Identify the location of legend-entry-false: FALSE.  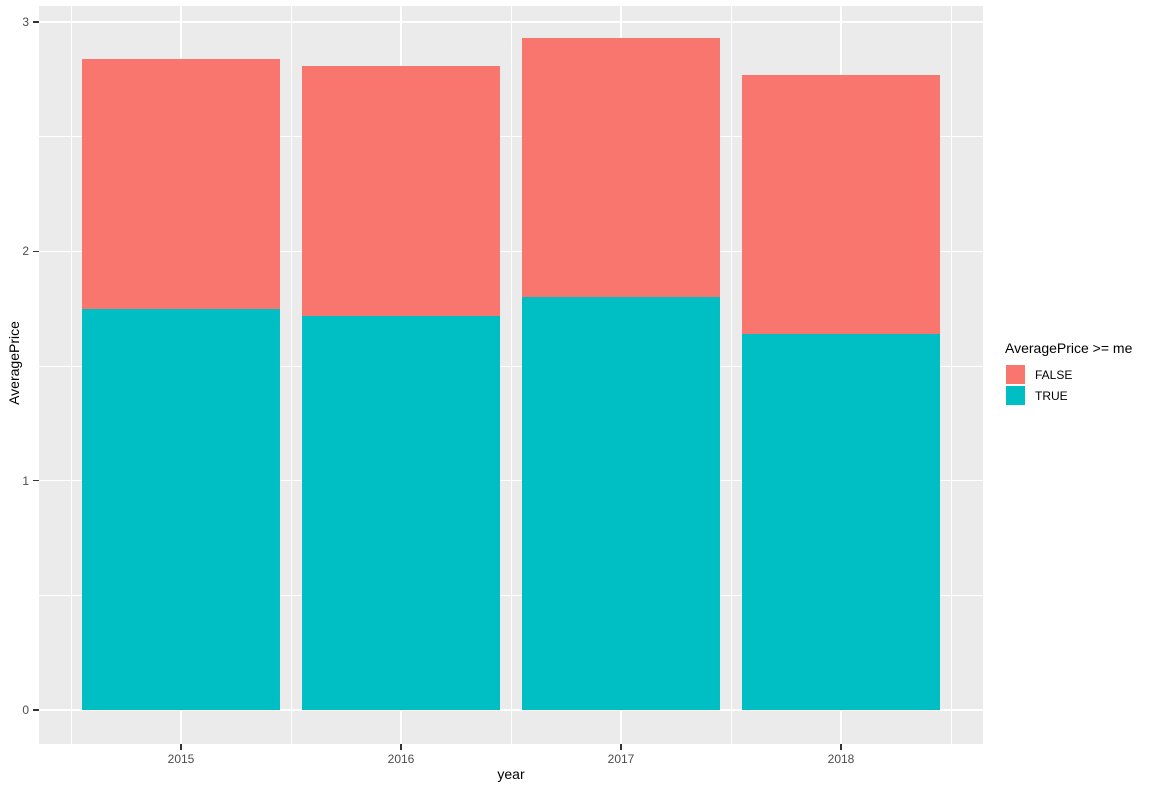
(1068, 374).